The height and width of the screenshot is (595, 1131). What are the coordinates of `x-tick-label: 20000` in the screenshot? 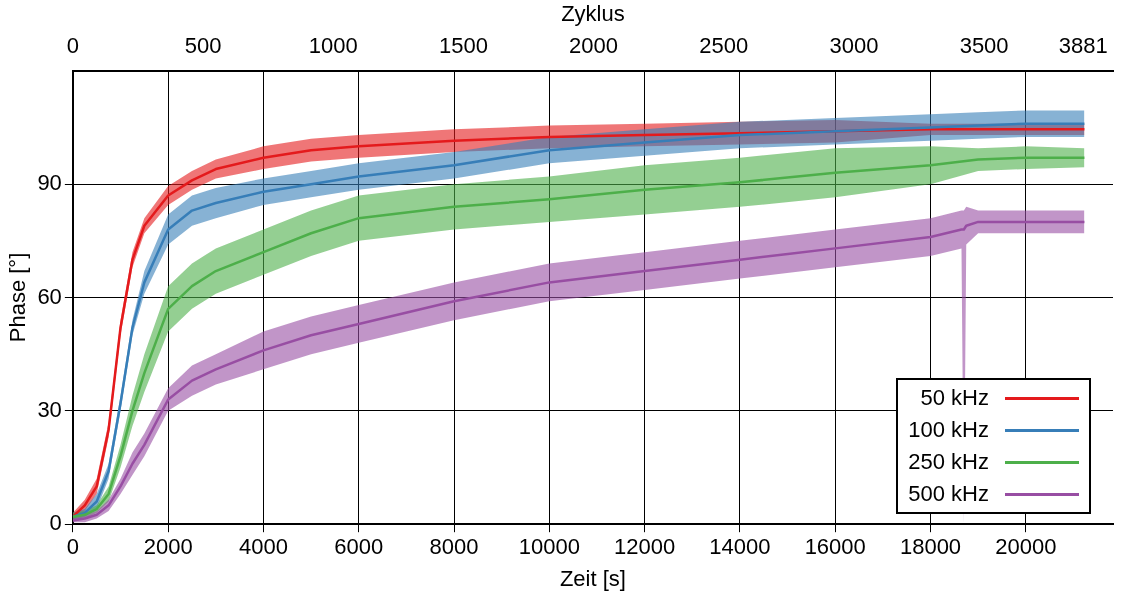 It's located at (1026, 547).